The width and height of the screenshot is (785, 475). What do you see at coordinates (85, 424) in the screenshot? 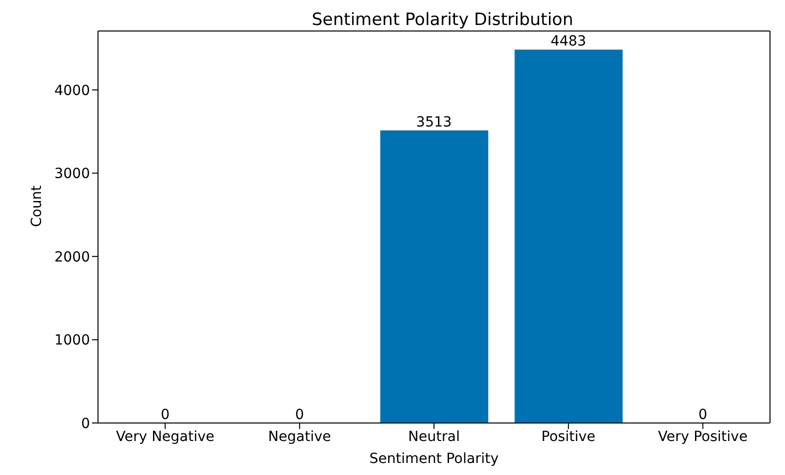
I see `y-tick-label: 0` at bounding box center [85, 424].